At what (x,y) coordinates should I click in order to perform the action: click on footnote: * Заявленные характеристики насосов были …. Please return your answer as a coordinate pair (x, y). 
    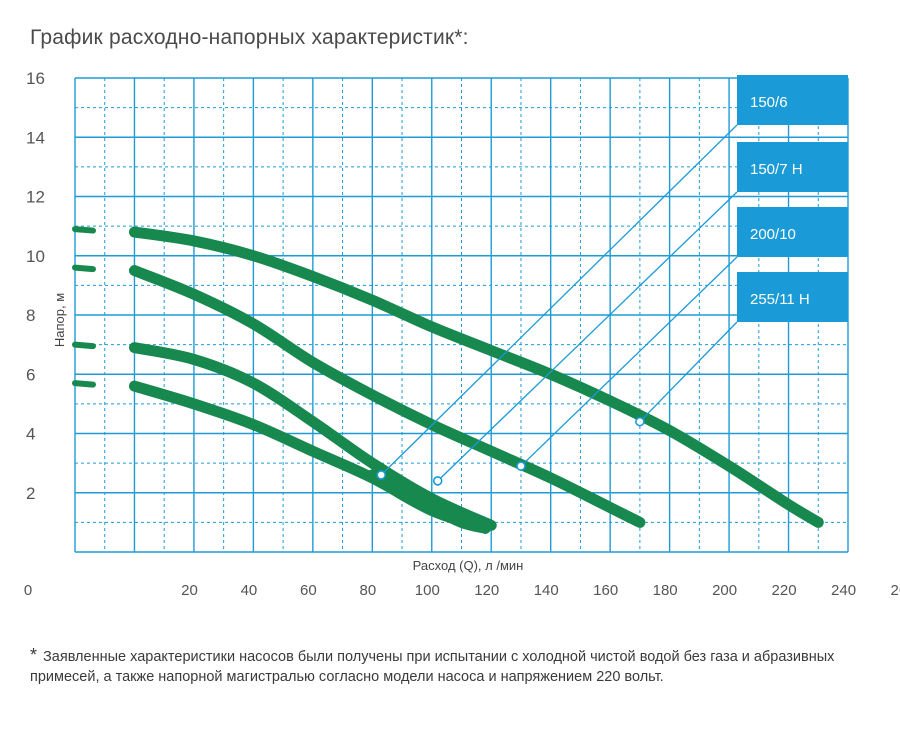
    Looking at the image, I should click on (455, 666).